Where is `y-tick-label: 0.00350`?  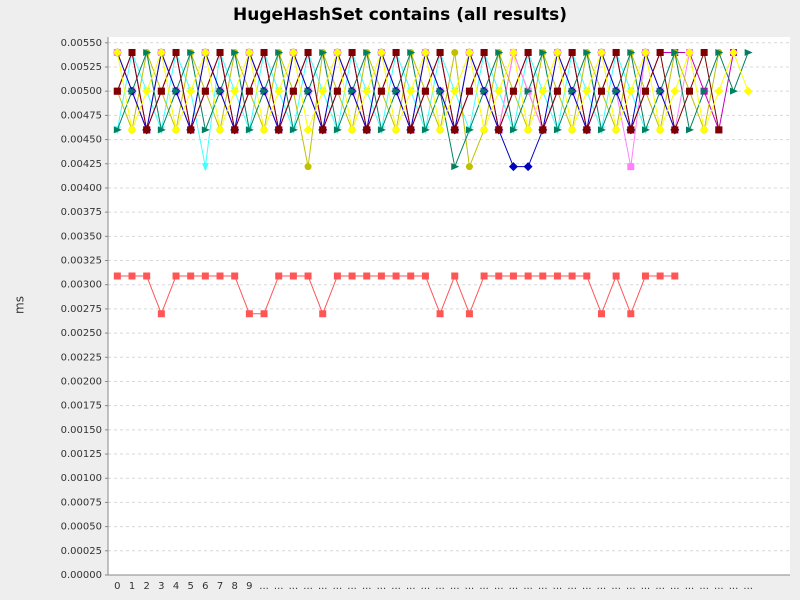 y-tick-label: 0.00350 is located at coordinates (81, 236).